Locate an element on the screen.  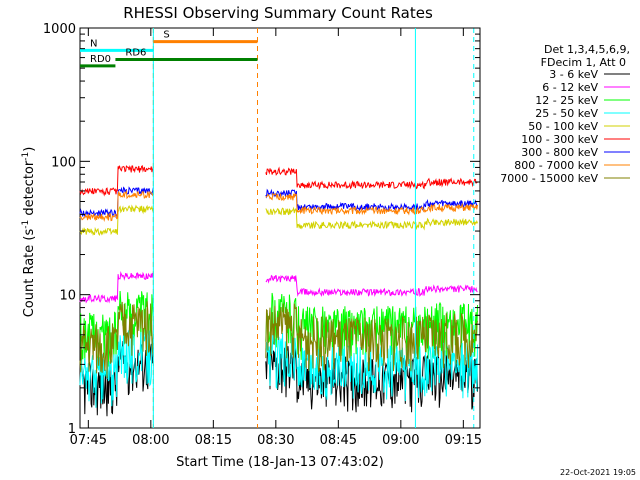
legend-entry-label: 25 - 50 keV is located at coordinates (566, 113).